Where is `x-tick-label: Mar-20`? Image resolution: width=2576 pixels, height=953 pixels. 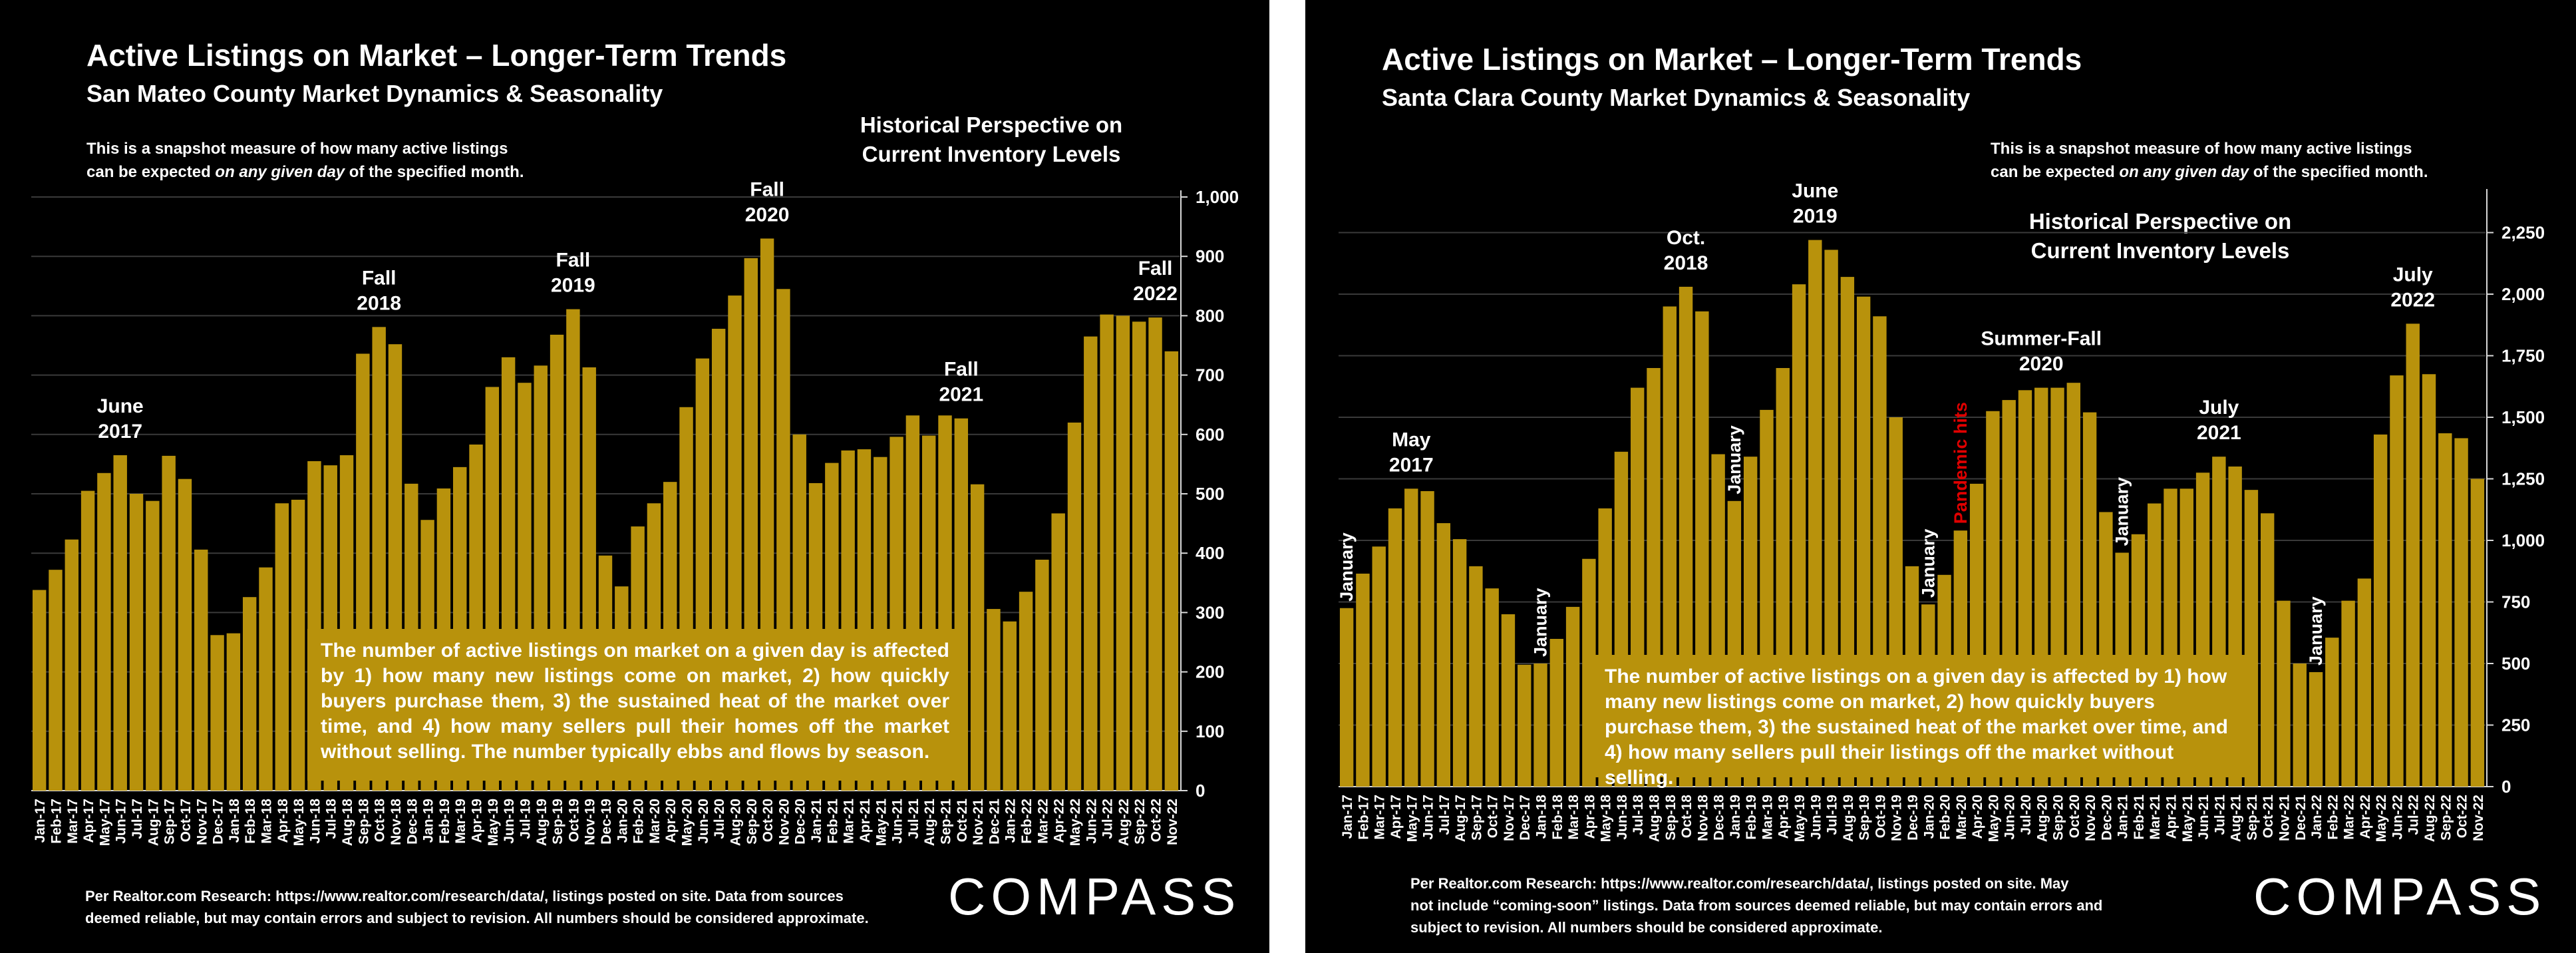 x-tick-label: Mar-20 is located at coordinates (655, 821).